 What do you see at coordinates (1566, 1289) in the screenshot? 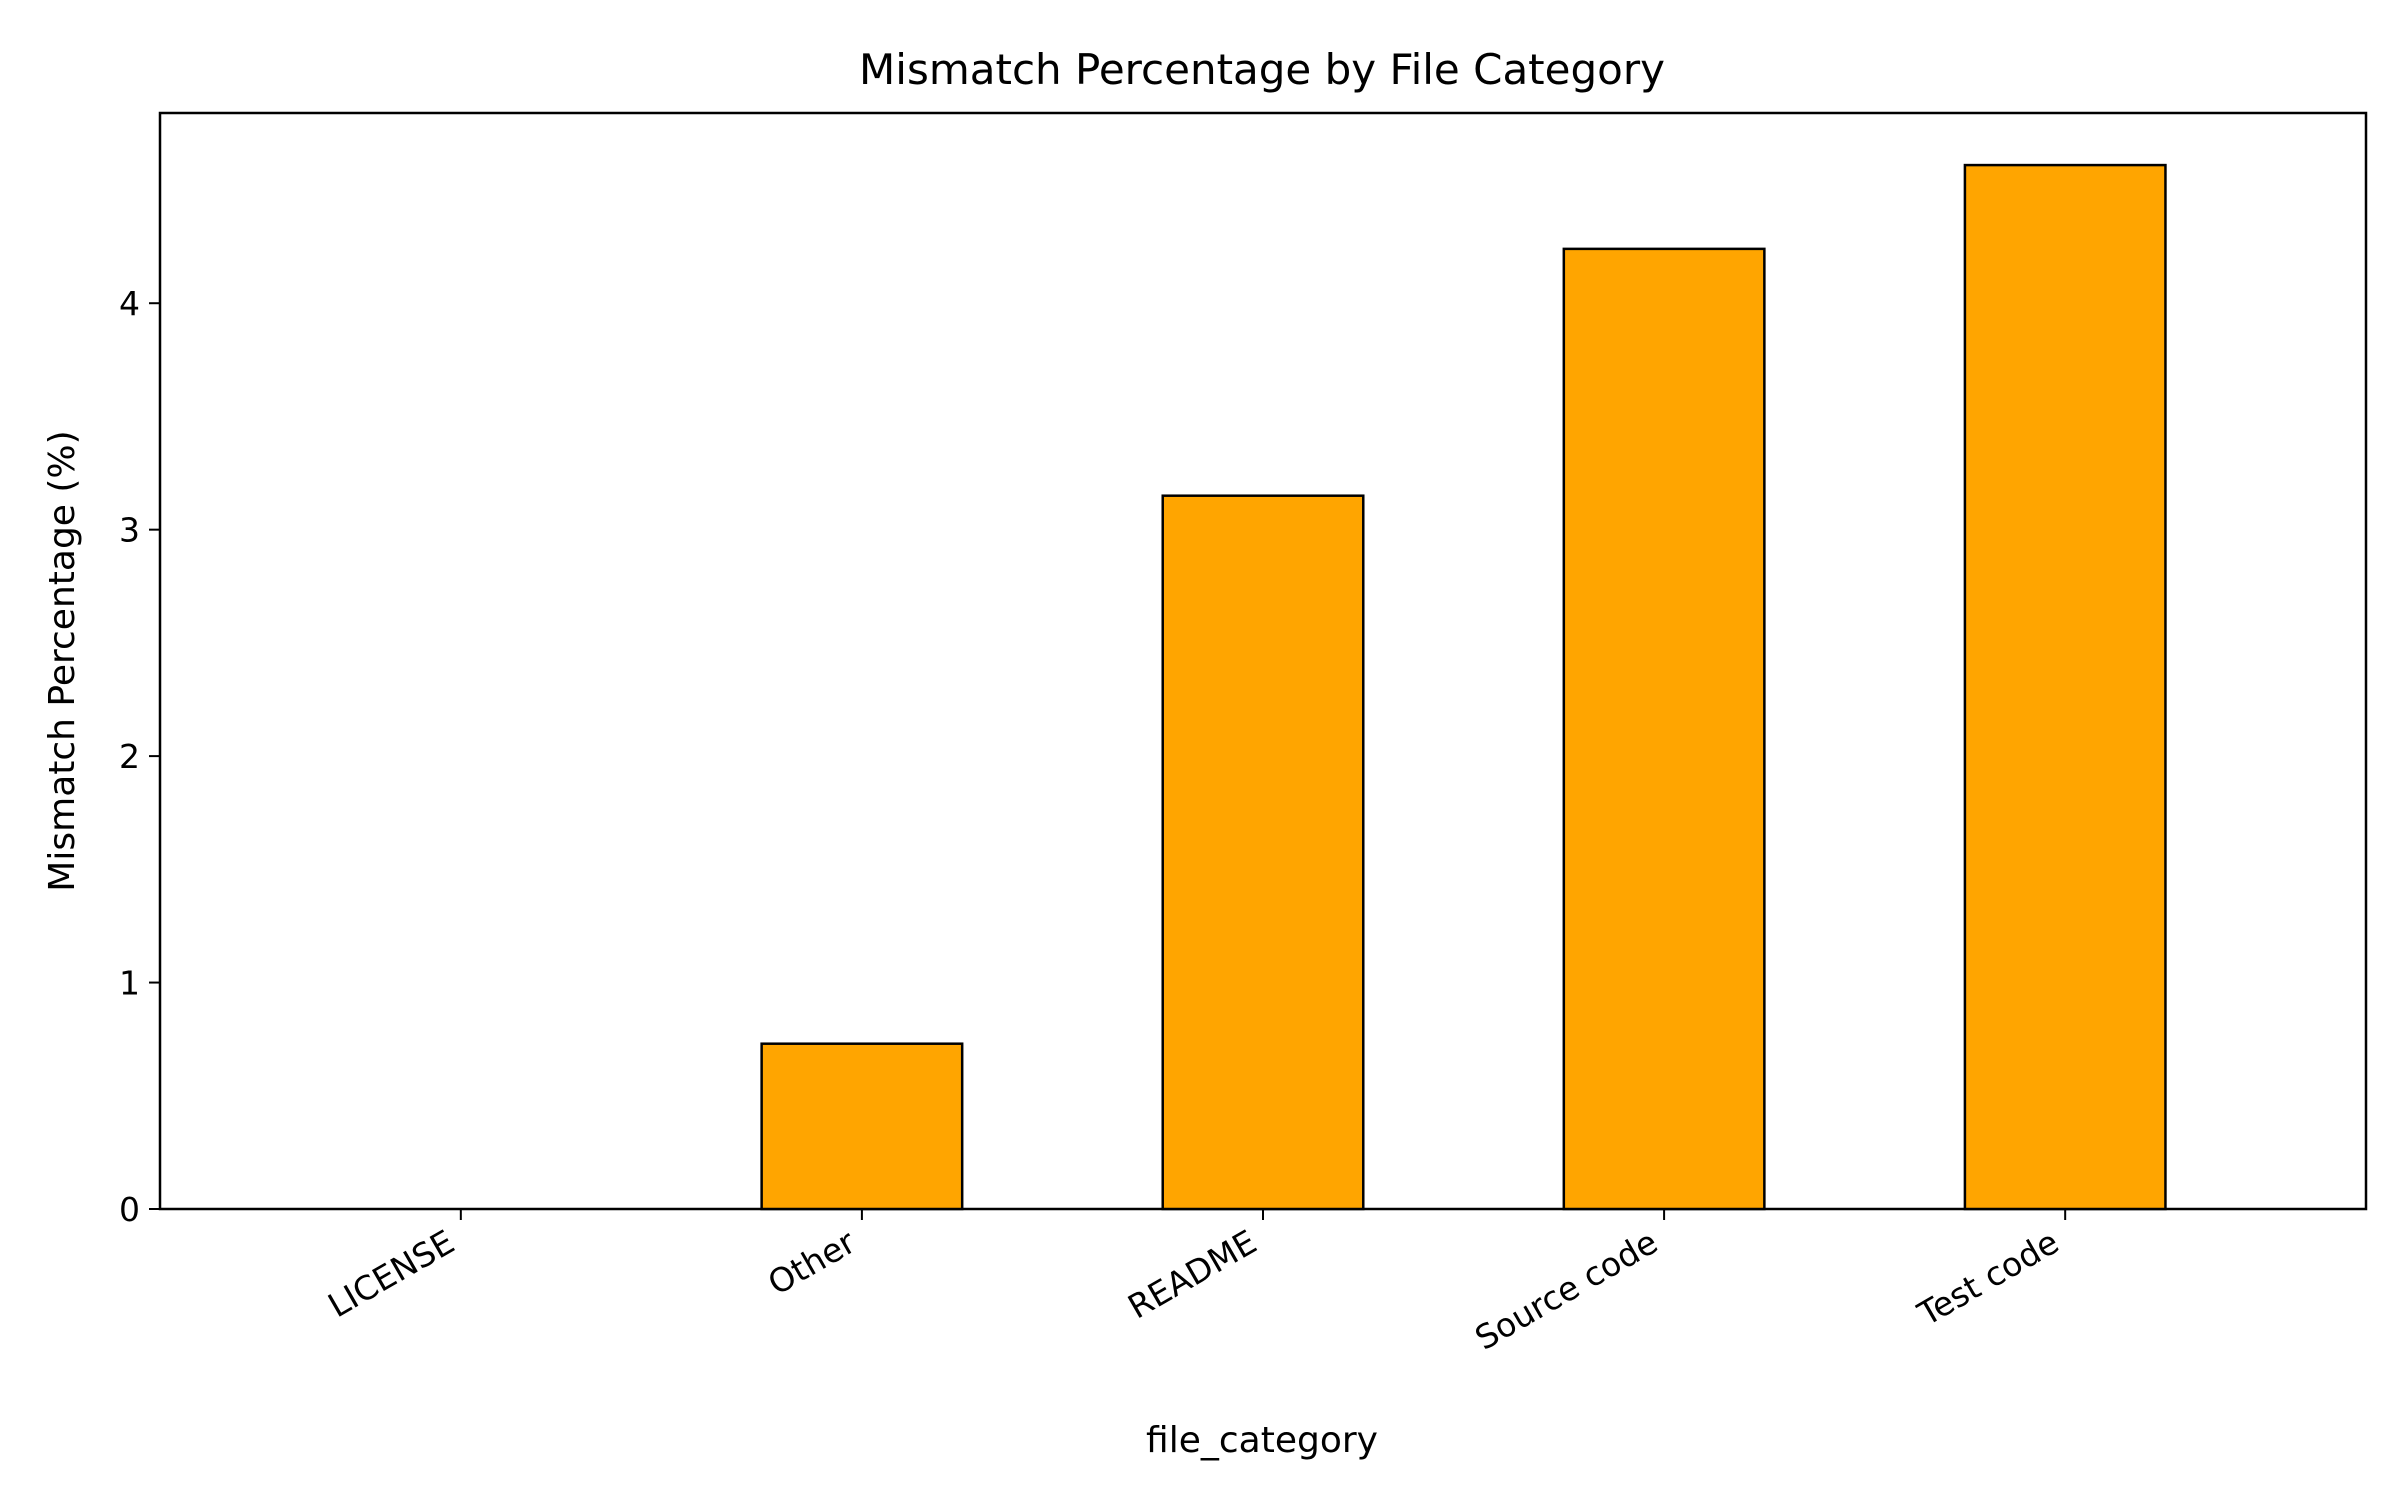
I see `x-tick-label: Source code` at bounding box center [1566, 1289].